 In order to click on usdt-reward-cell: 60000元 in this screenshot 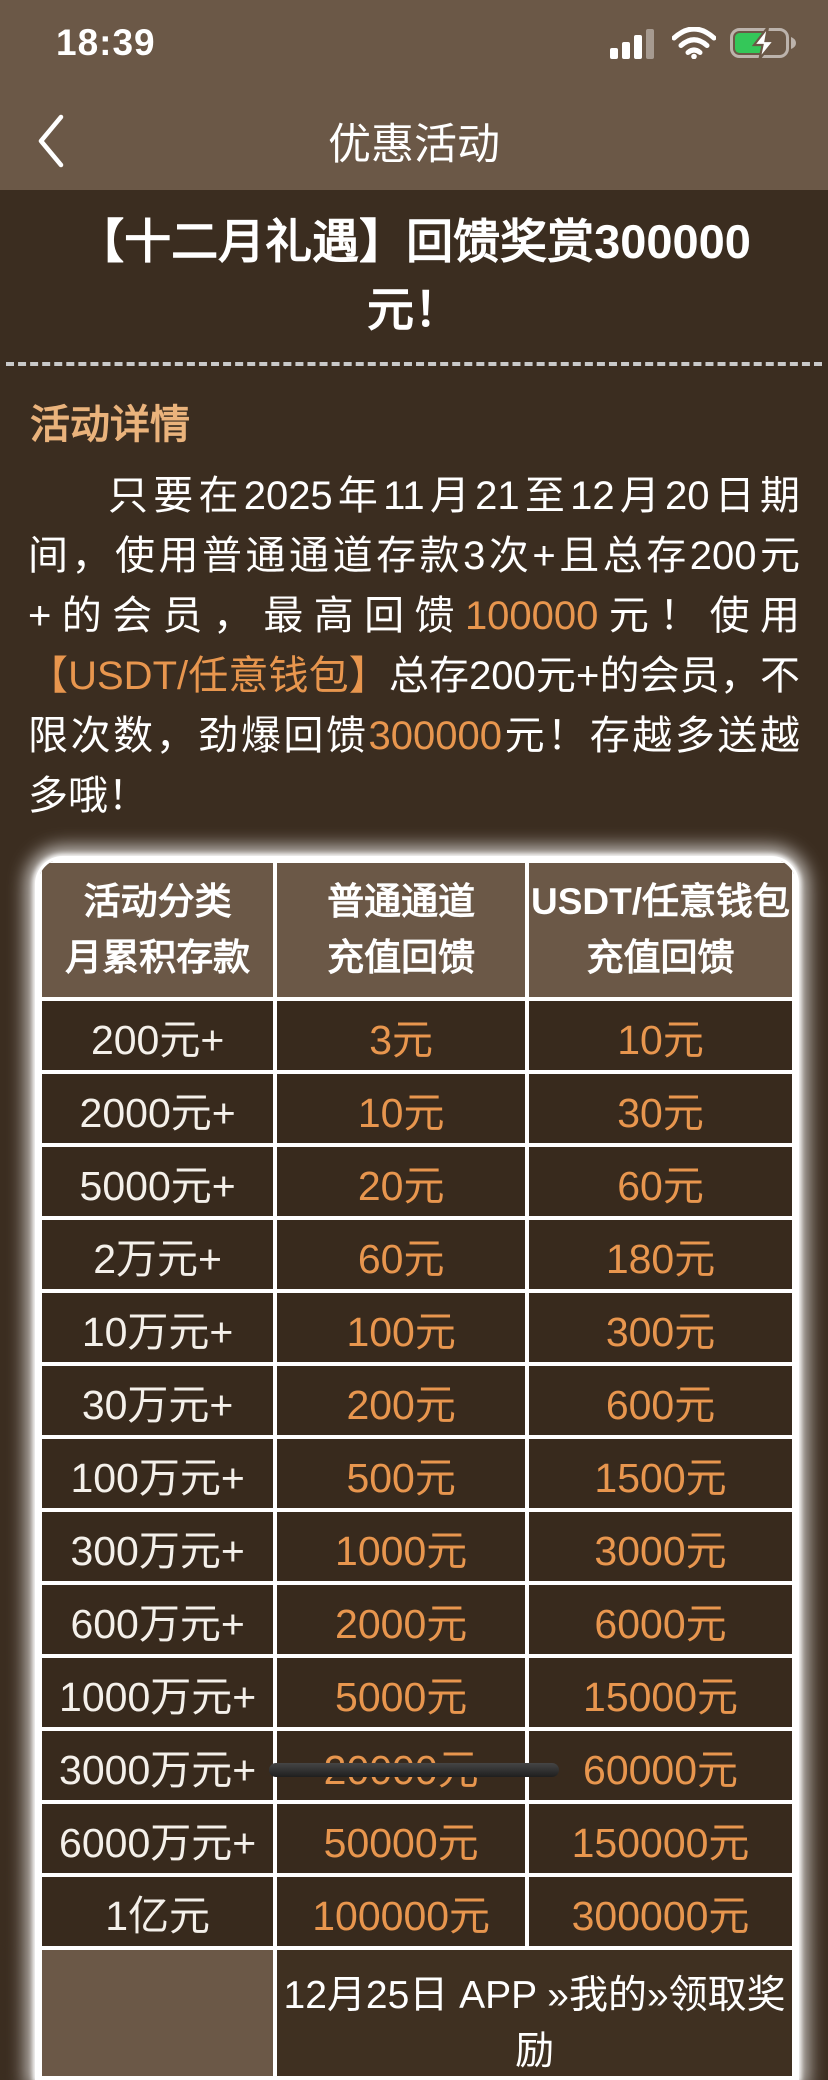, I will do `click(660, 1765)`.